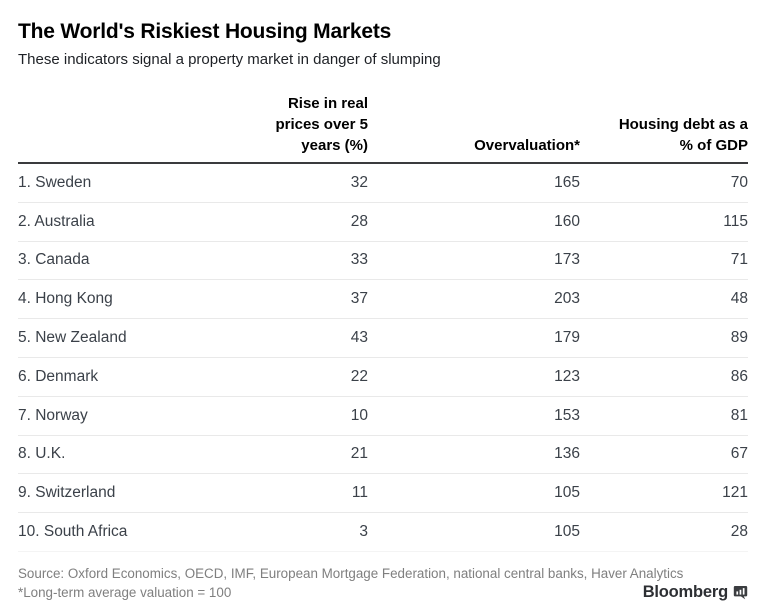 The height and width of the screenshot is (602, 768). What do you see at coordinates (359, 493) in the screenshot?
I see `rise-value: 11` at bounding box center [359, 493].